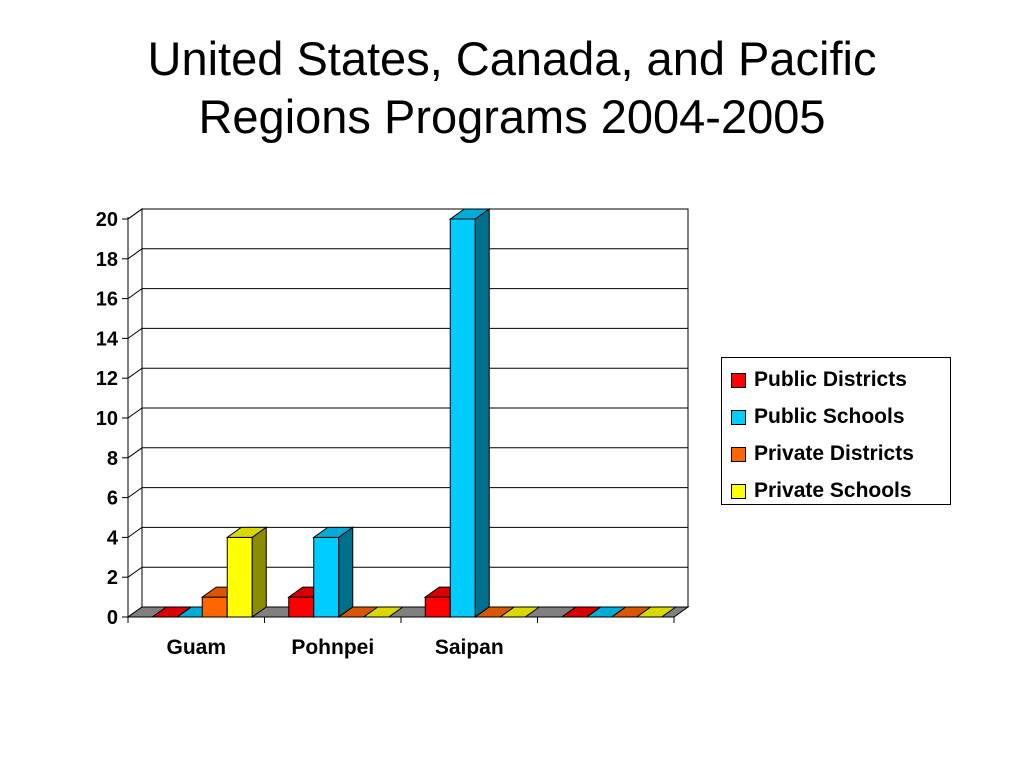  I want to click on x-axis-ticks: Guam Pohnpei Saipan, so click(401, 638).